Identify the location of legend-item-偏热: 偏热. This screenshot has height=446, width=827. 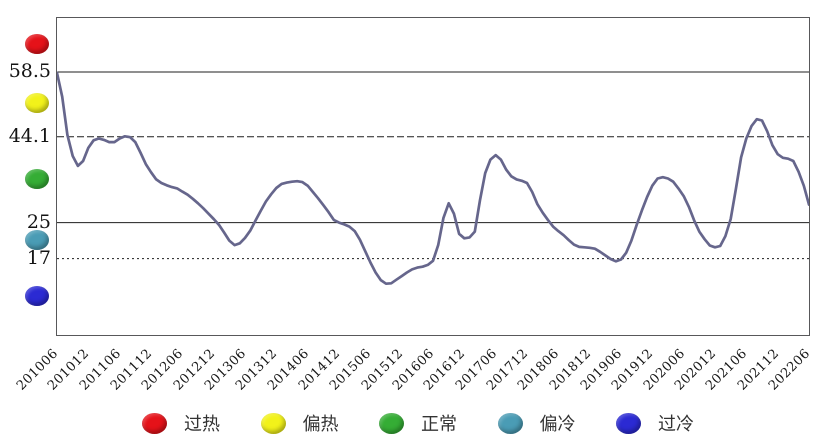
(299, 423).